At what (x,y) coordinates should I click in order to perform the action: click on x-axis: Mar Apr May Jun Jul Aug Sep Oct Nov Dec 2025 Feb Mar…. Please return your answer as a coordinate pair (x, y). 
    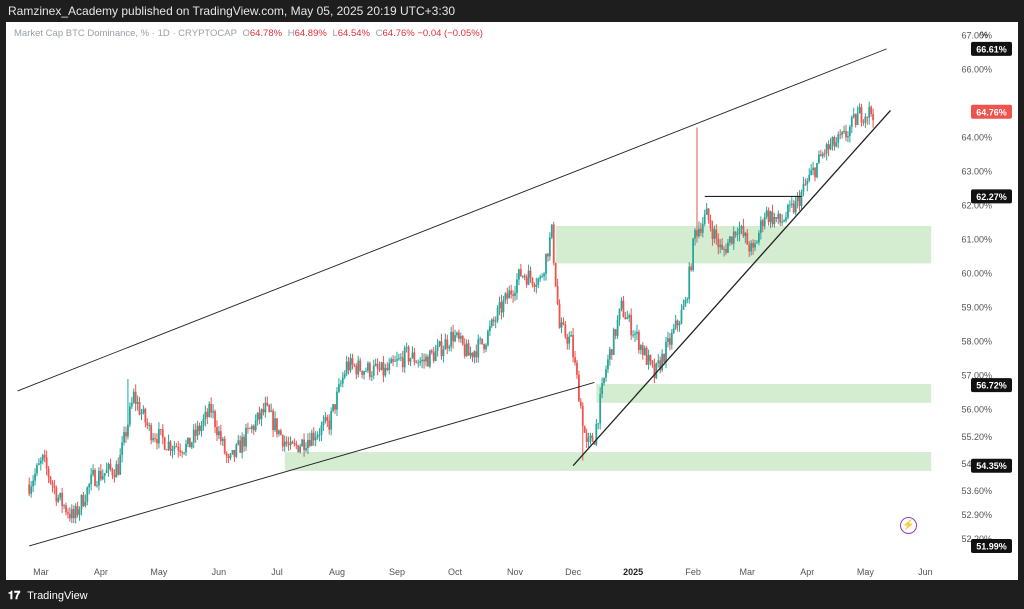
    Looking at the image, I should click on (483, 572).